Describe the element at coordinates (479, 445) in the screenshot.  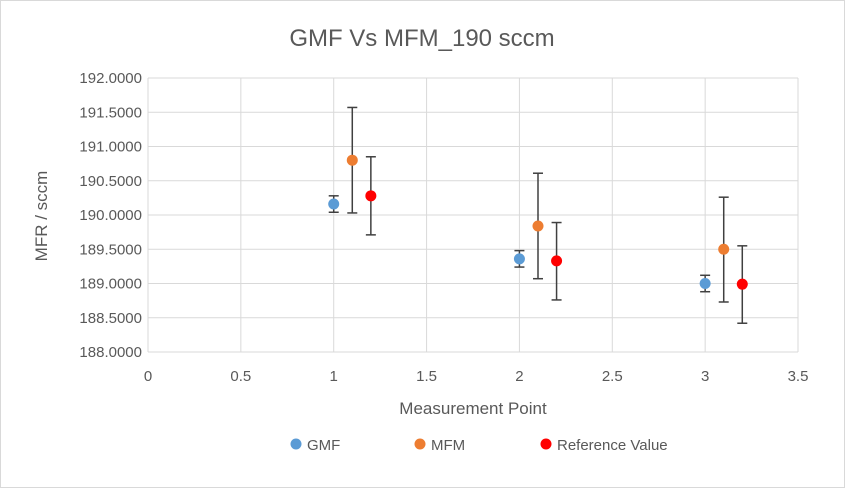
I see `legend: GMF MFM Reference Value` at that location.